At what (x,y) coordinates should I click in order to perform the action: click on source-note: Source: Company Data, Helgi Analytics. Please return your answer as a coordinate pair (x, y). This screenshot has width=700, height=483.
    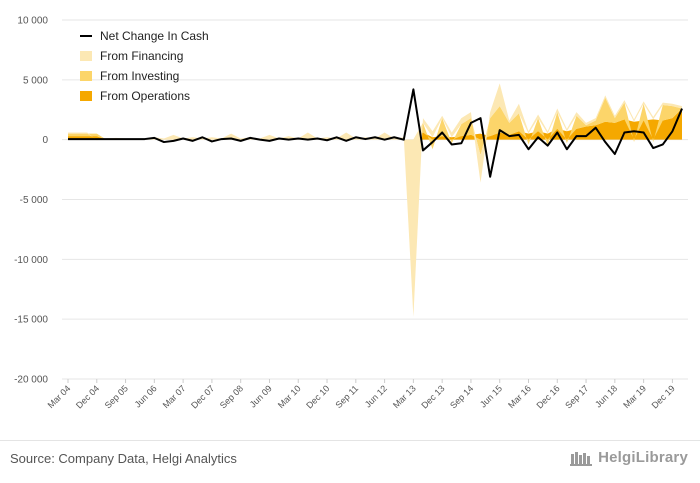
    Looking at the image, I should click on (123, 458).